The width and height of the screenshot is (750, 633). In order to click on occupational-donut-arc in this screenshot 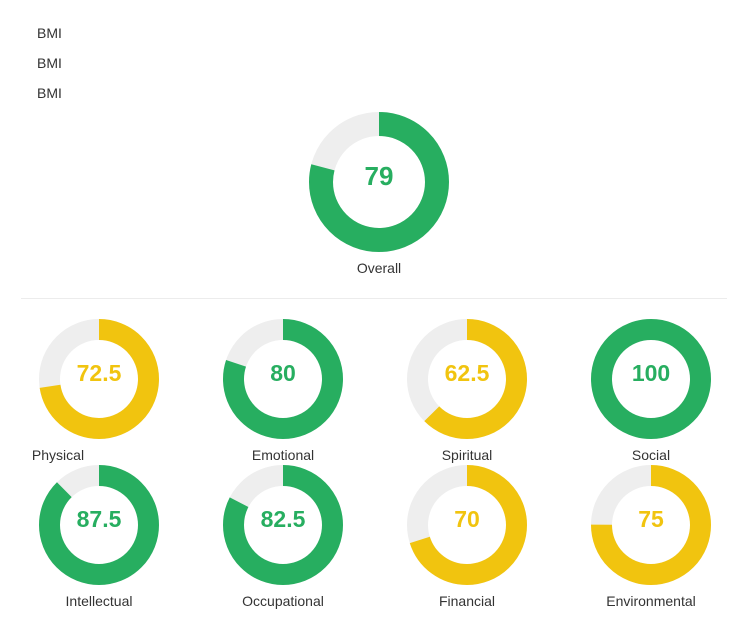, I will do `click(283, 525)`.